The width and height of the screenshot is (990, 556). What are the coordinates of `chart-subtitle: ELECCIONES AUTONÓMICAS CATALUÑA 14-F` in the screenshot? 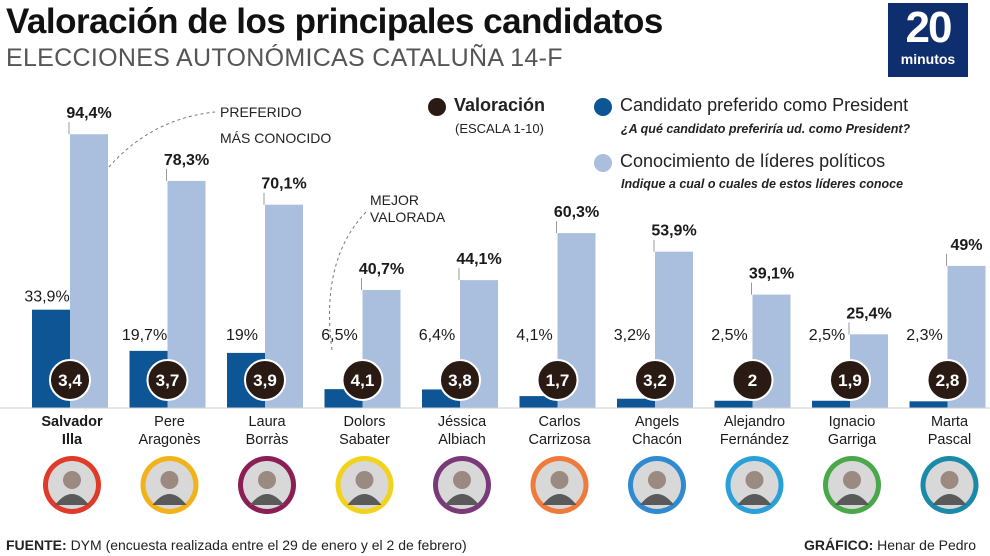 It's located at (284, 58).